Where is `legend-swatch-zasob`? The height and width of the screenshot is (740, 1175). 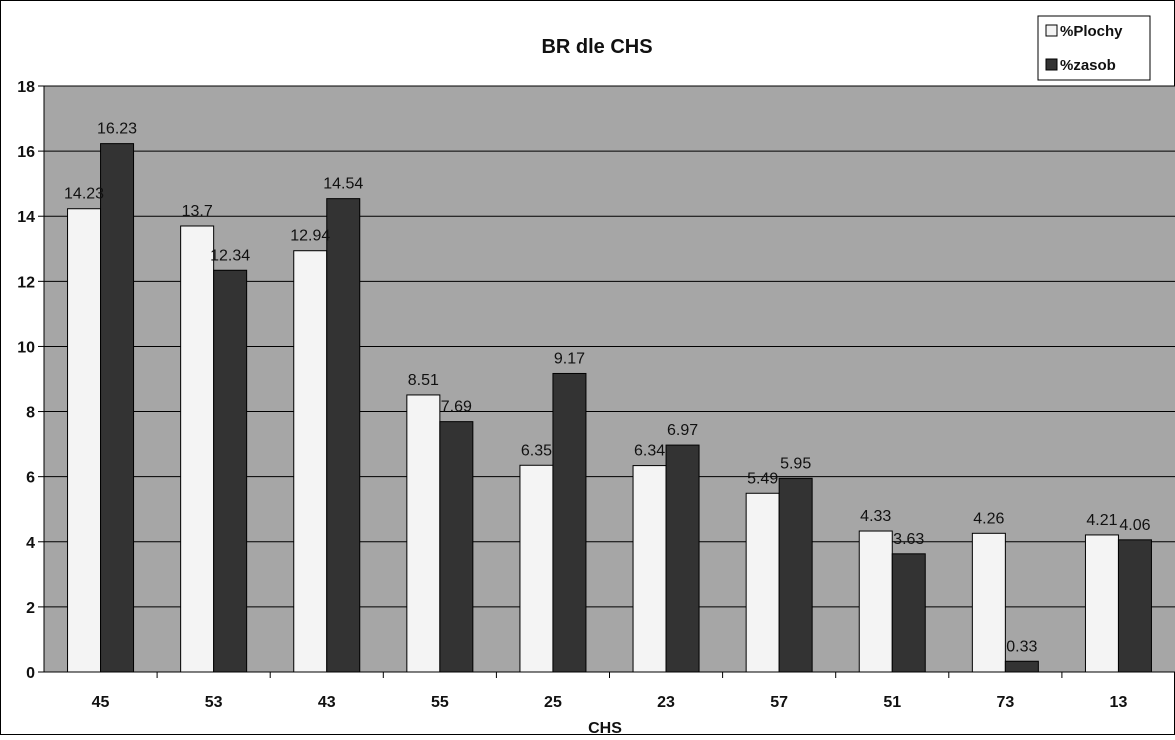 legend-swatch-zasob is located at coordinates (1051, 64).